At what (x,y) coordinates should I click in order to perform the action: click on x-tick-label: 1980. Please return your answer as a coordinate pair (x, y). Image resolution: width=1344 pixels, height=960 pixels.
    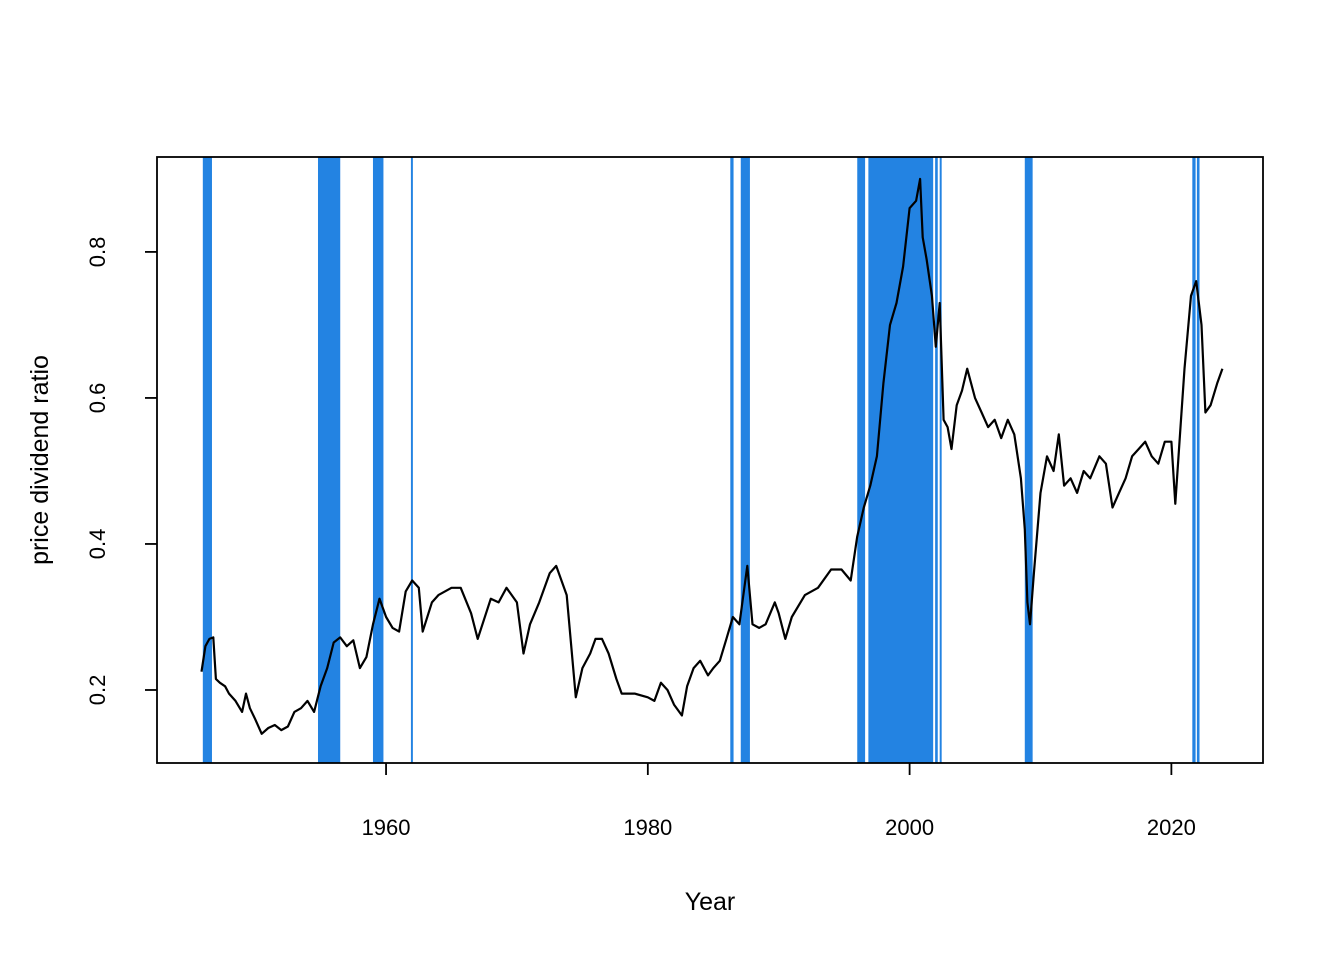
    Looking at the image, I should click on (647, 827).